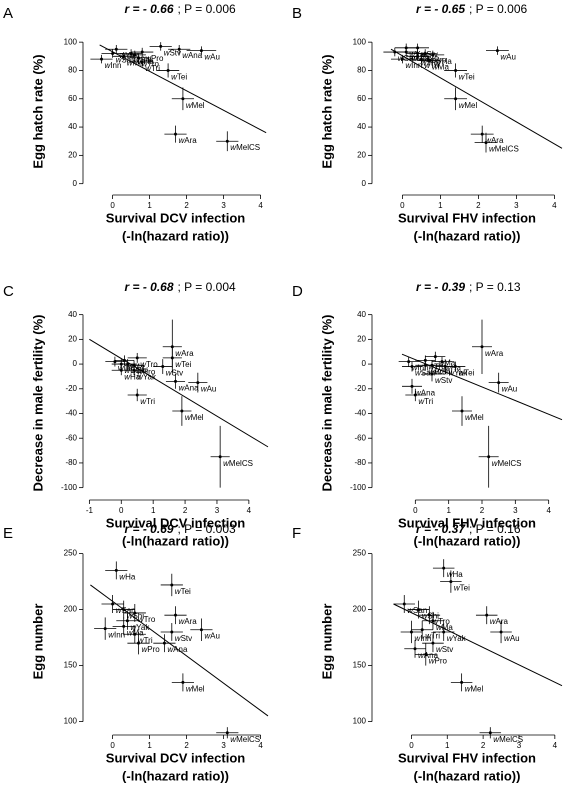 This screenshot has width=580, height=800. What do you see at coordinates (37, 111) in the screenshot?
I see `y-axis-label: Egg hatch rate (%)` at bounding box center [37, 111].